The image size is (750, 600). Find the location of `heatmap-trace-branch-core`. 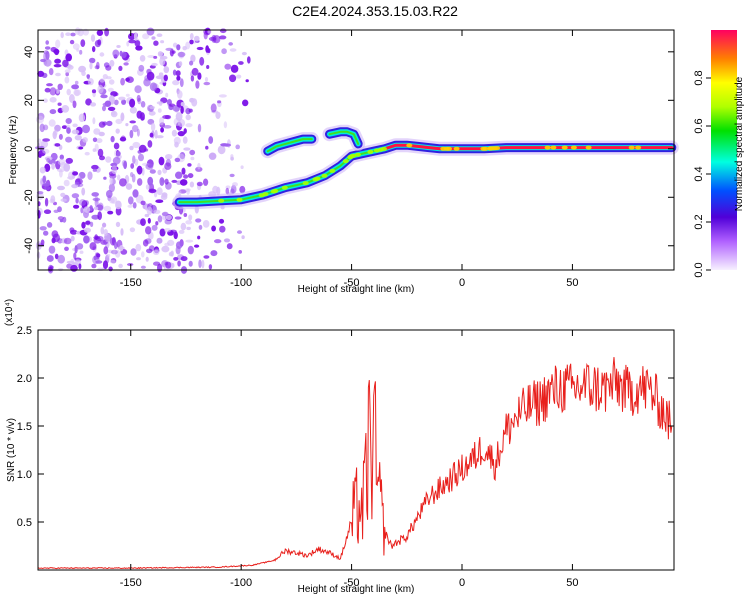

heatmap-trace-branch-core is located at coordinates (289, 145).